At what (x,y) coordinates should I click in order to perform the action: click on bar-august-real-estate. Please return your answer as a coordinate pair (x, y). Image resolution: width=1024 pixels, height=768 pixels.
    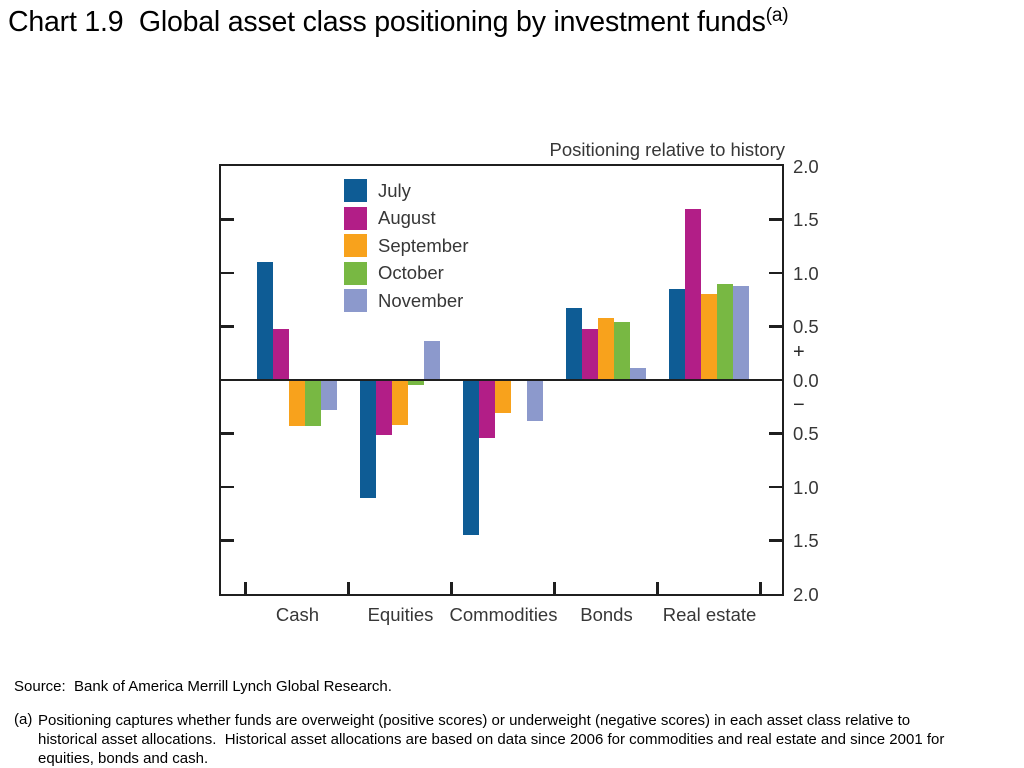
    Looking at the image, I should click on (693, 294).